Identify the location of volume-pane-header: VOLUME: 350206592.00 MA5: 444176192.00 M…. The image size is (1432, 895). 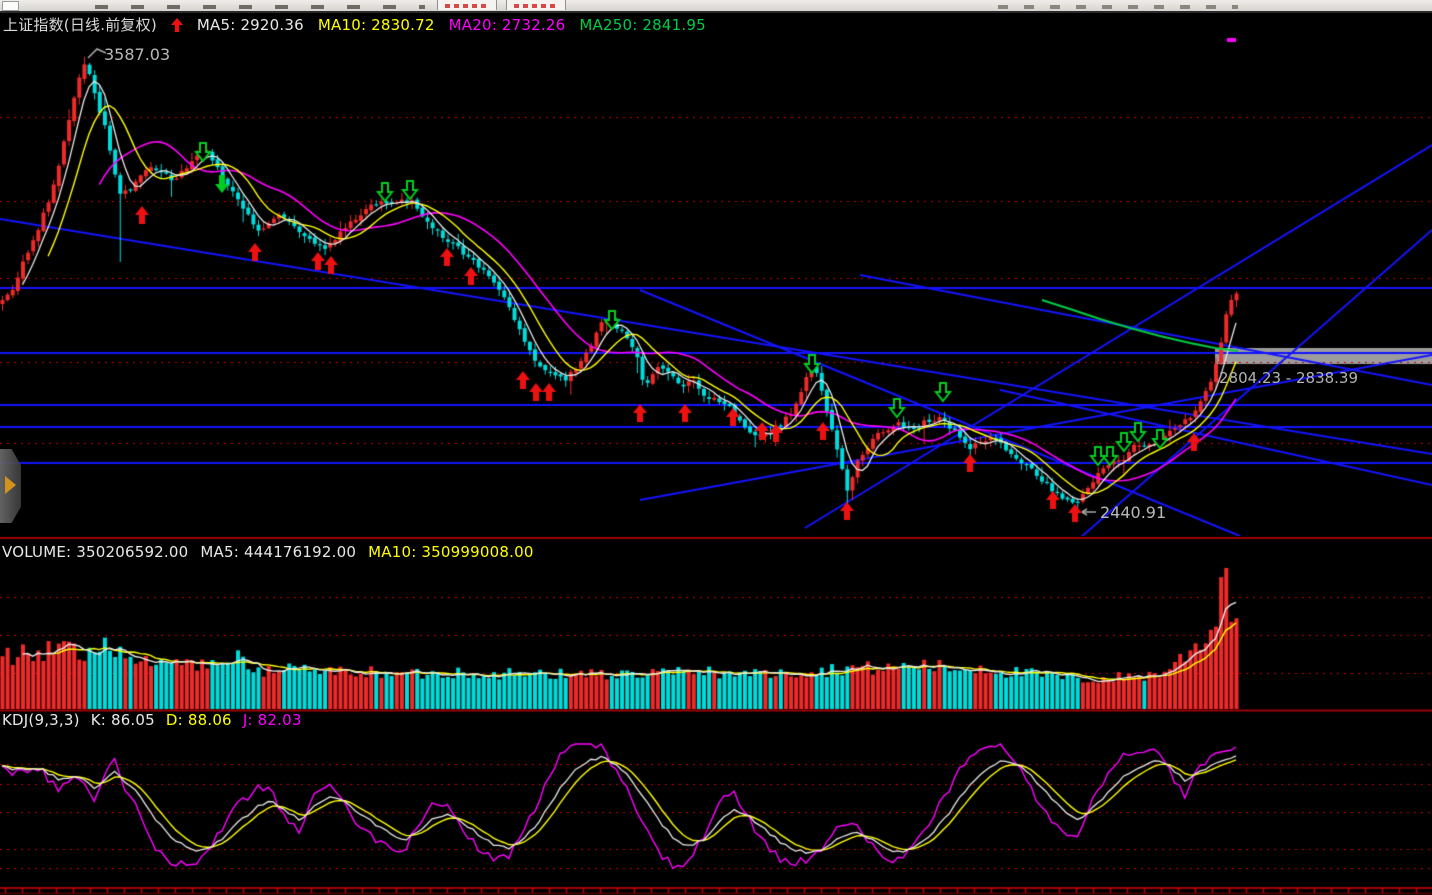
(268, 552).